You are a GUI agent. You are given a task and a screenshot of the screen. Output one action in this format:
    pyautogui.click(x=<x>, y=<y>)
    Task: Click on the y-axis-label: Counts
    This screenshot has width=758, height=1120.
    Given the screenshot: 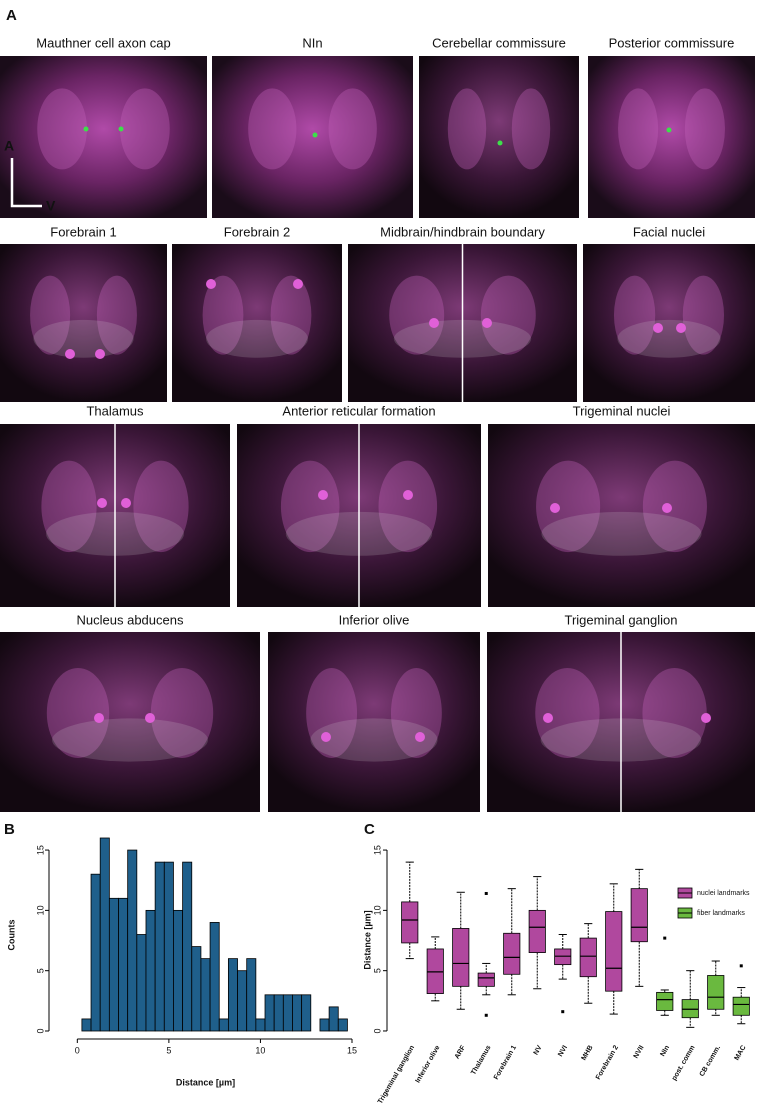 What is the action you would take?
    pyautogui.click(x=11, y=935)
    